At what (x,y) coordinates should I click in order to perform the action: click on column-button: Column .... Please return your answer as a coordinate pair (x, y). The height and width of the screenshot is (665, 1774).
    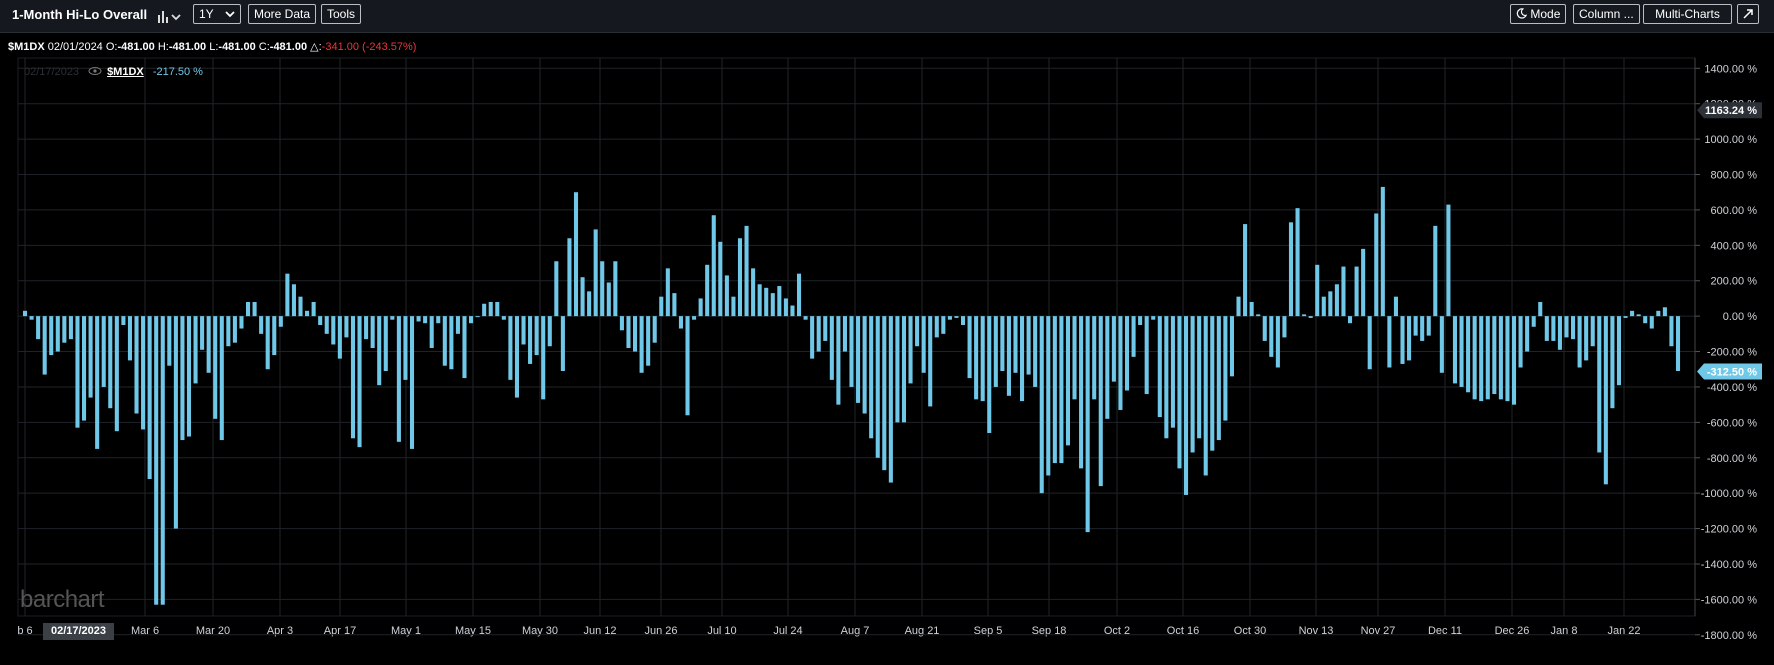
    Looking at the image, I should click on (1606, 14).